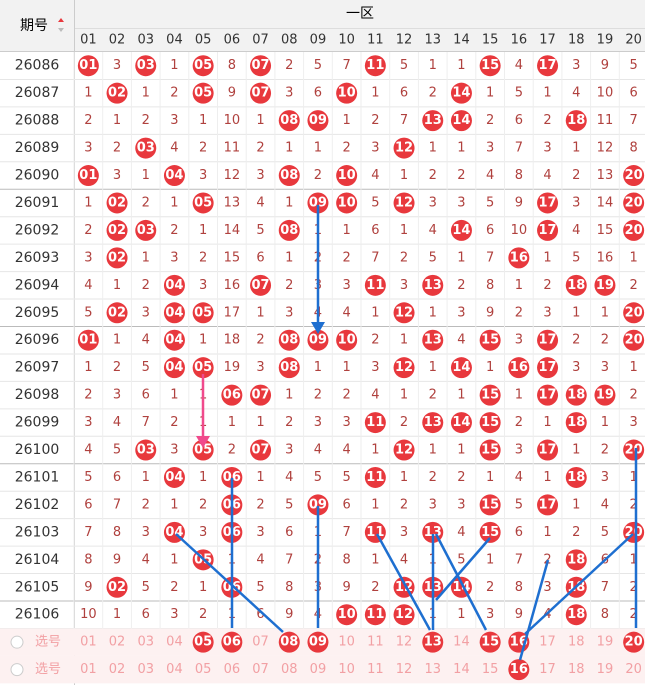  Describe the element at coordinates (490, 669) in the screenshot. I see `cell-number: 15` at that location.